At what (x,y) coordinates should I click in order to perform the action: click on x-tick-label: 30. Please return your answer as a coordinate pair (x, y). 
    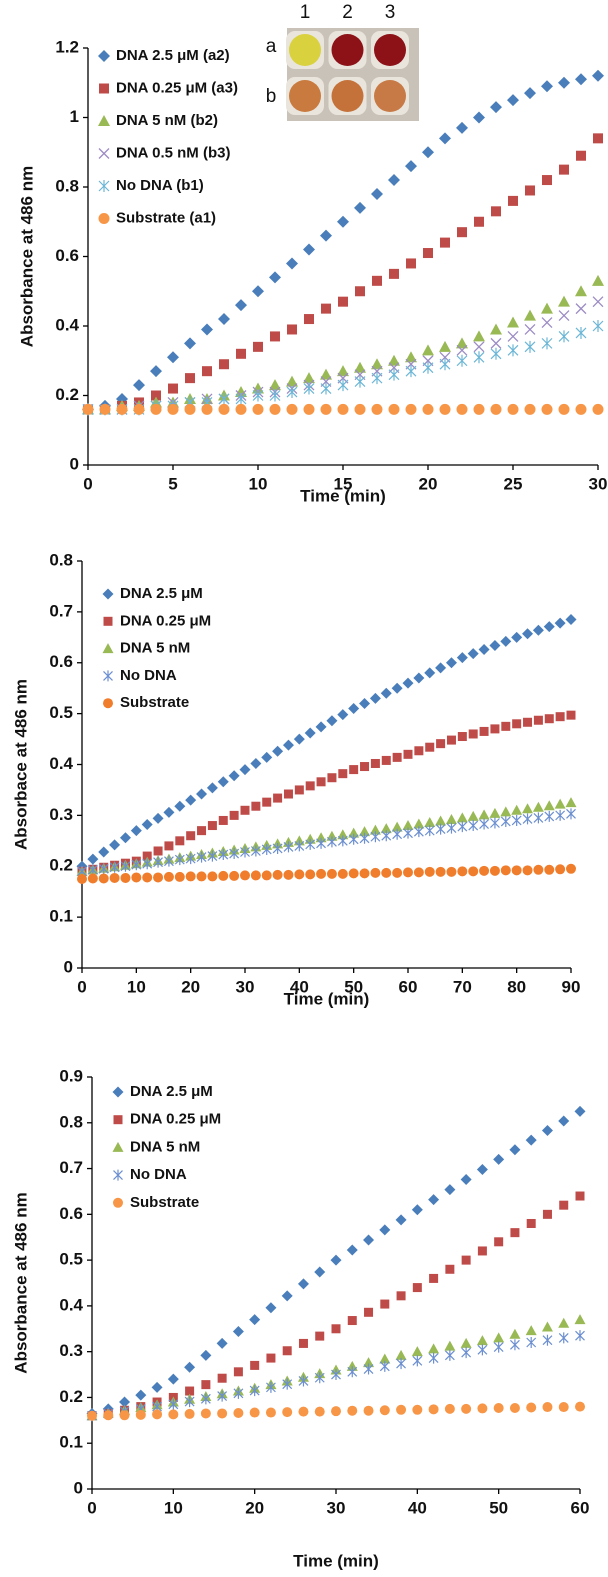
    Looking at the image, I should click on (336, 1507).